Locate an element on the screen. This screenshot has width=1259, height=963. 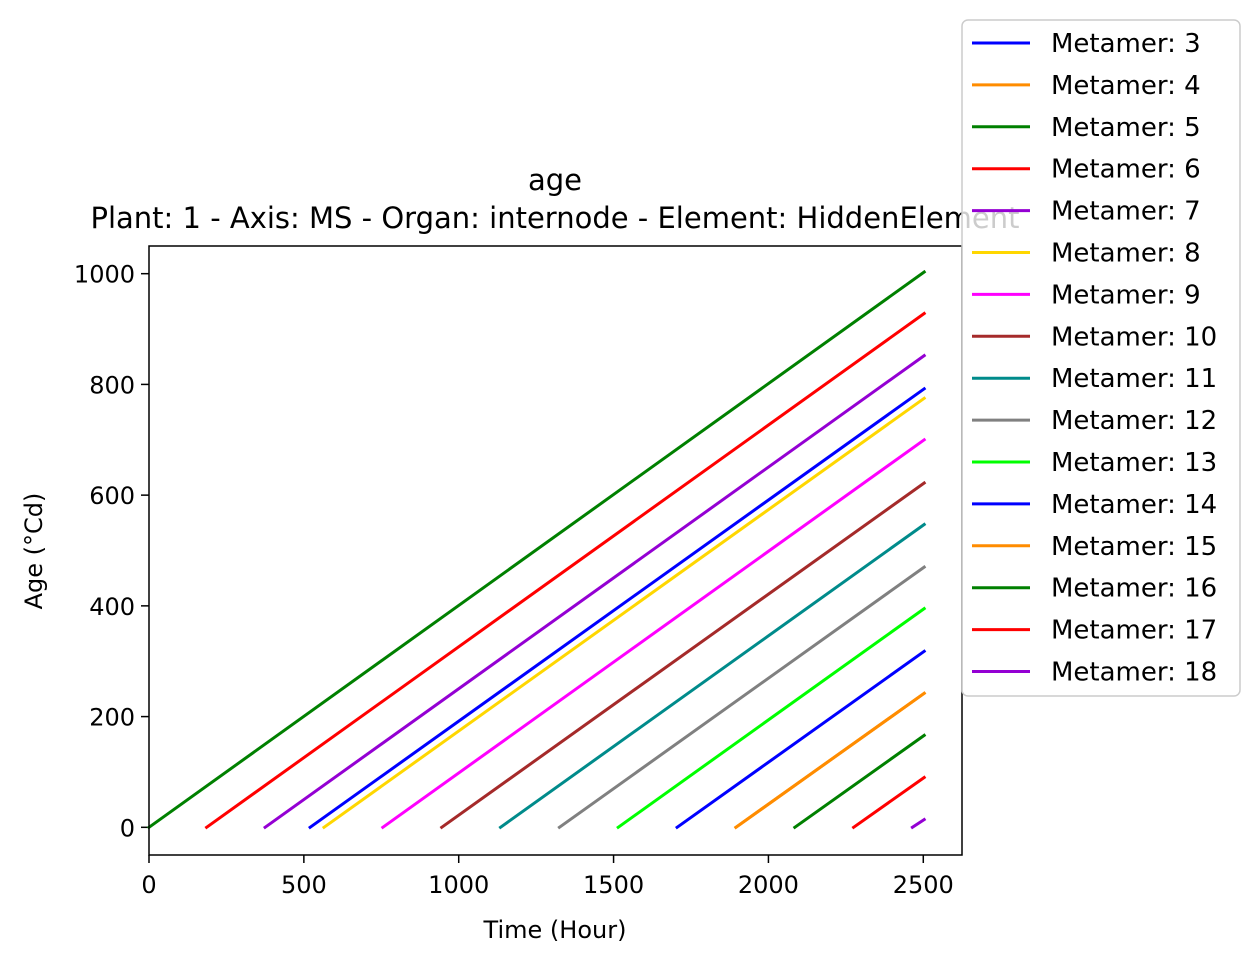
legend-label: Metamer: 16 is located at coordinates (1134, 589).